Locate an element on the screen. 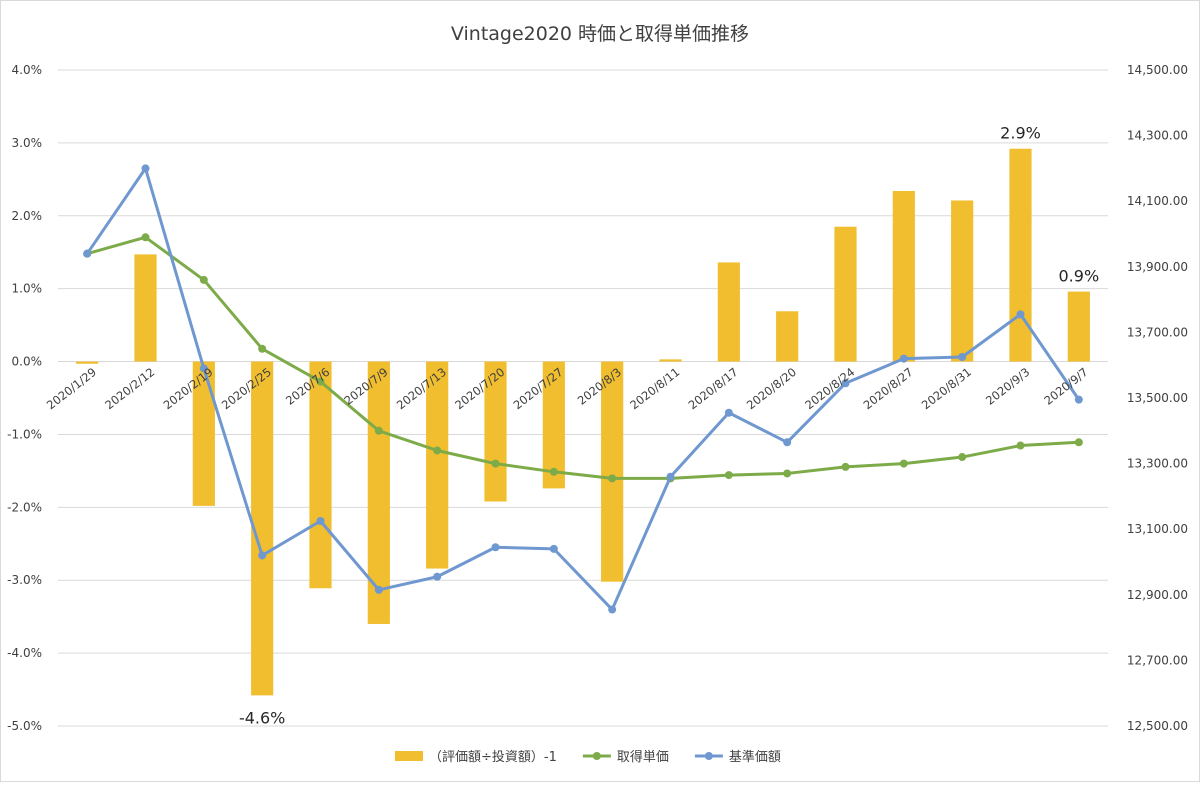 This screenshot has width=1200, height=786. data-label: 0.9% is located at coordinates (1079, 276).